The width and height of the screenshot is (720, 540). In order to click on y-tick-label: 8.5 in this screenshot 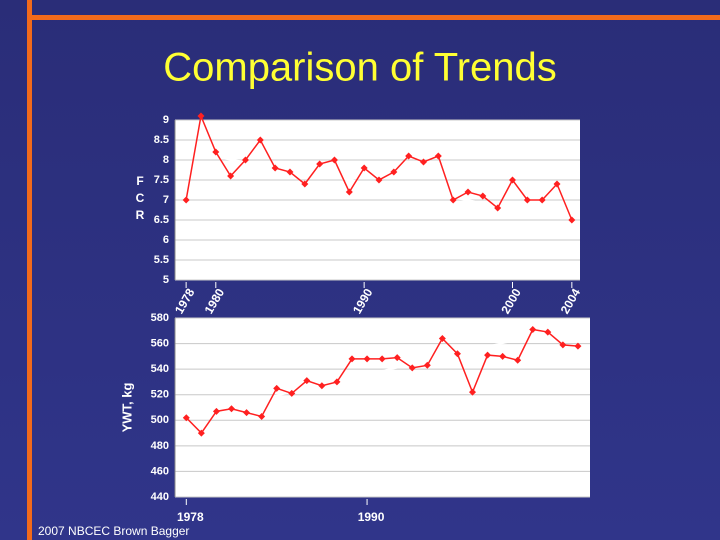, I will do `click(161, 140)`.